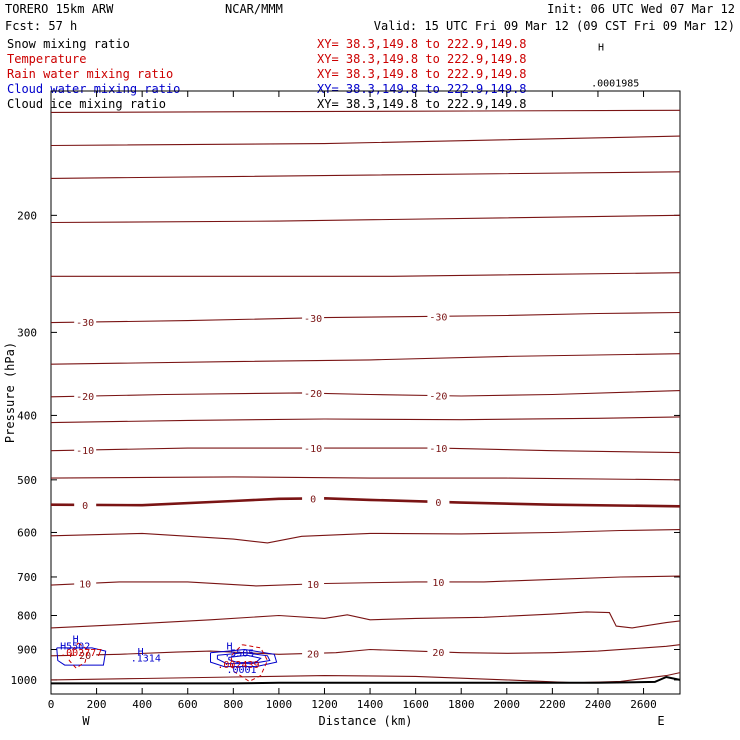 The image size is (740, 740). Describe the element at coordinates (27, 480) in the screenshot. I see `y-tick-label: 500` at that location.